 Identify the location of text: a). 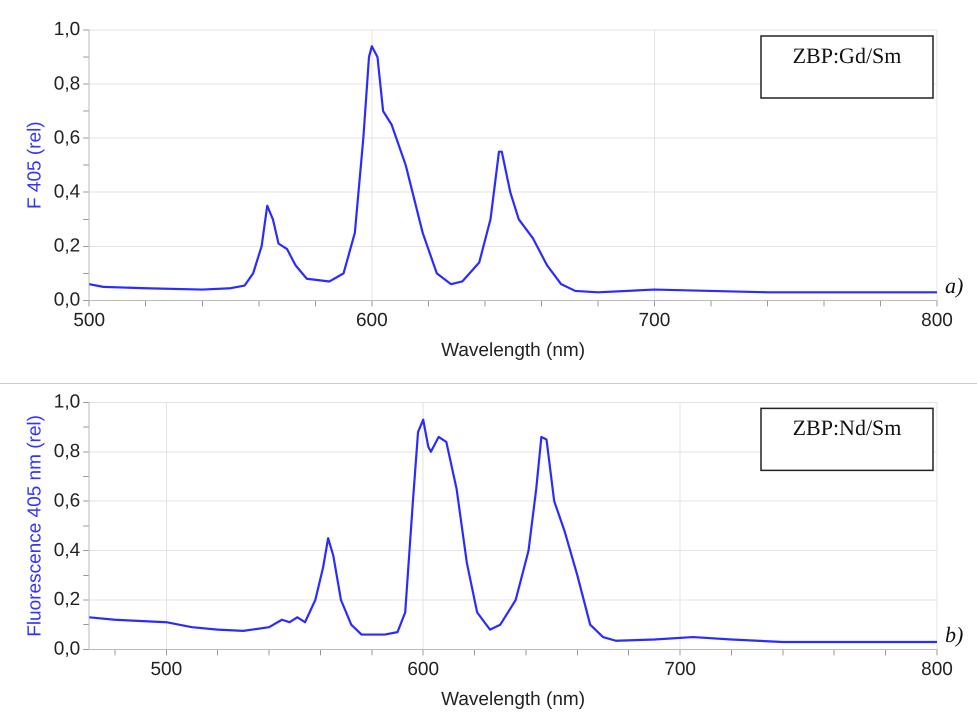
(954, 285).